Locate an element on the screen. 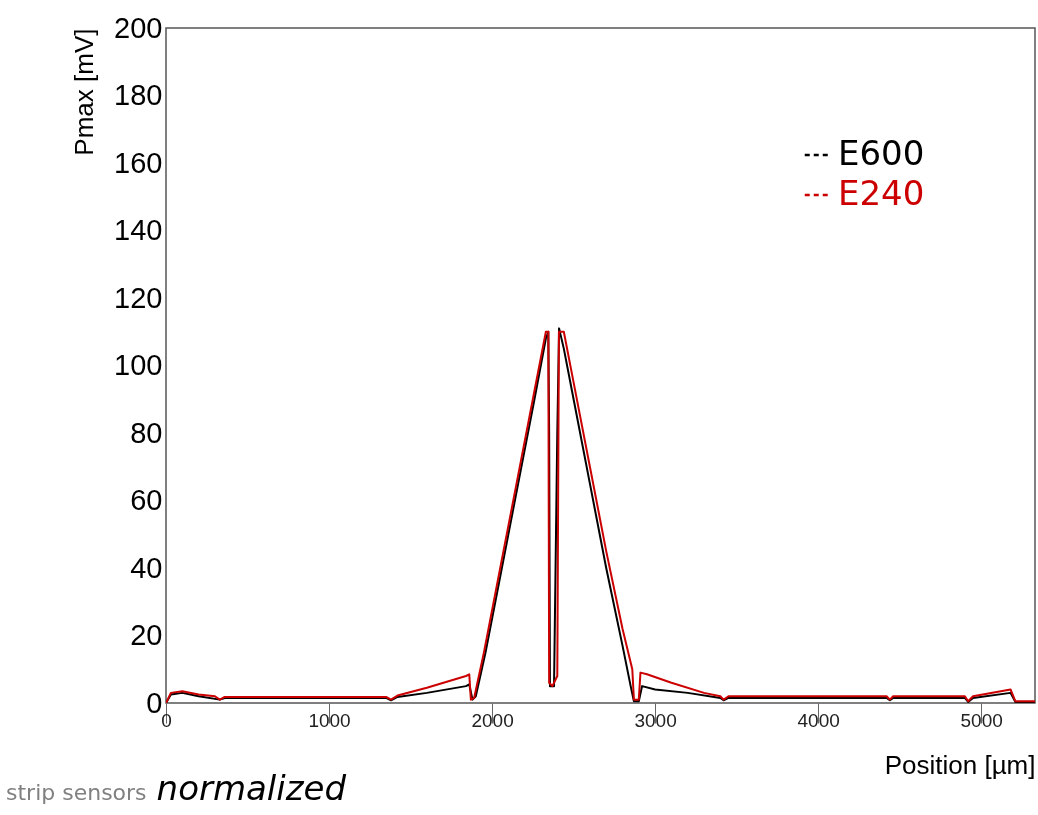 The image size is (1038, 815). x-tick-label: 1000 is located at coordinates (329, 720).